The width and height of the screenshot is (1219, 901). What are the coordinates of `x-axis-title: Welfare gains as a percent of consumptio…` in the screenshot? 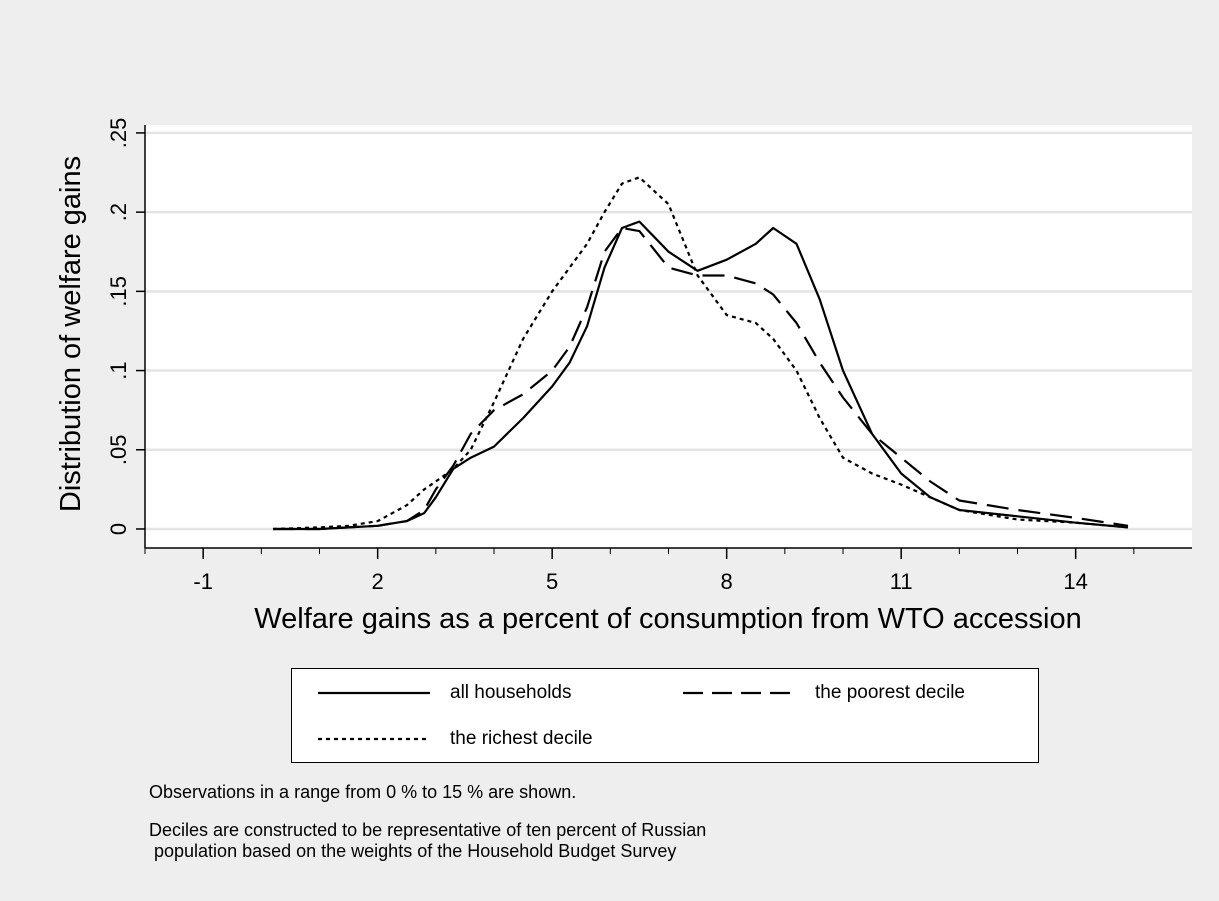 It's located at (667, 619).